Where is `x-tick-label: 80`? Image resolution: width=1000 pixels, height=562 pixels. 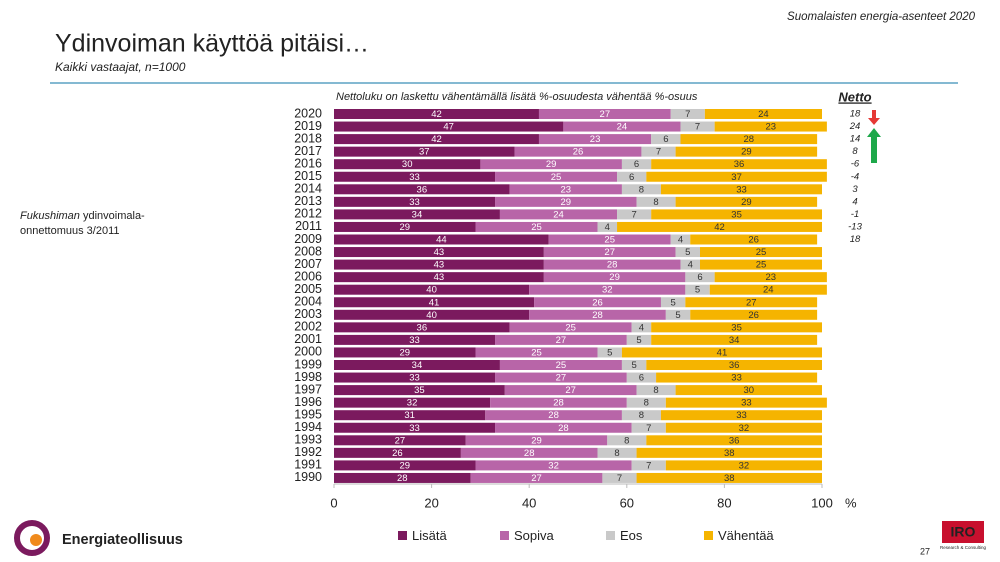
x-tick-label: 80 is located at coordinates (724, 502).